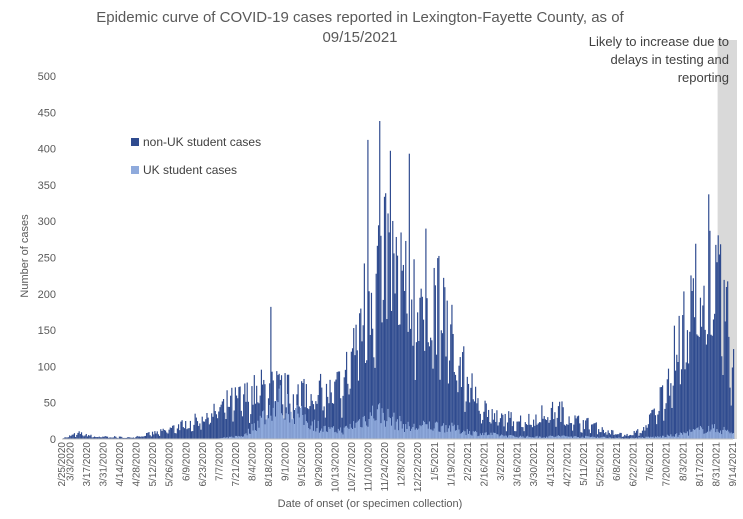 Image resolution: width=743 pixels, height=519 pixels. Describe the element at coordinates (584, 464) in the screenshot. I see `x-tick-label: 5/11/2021` at that location.